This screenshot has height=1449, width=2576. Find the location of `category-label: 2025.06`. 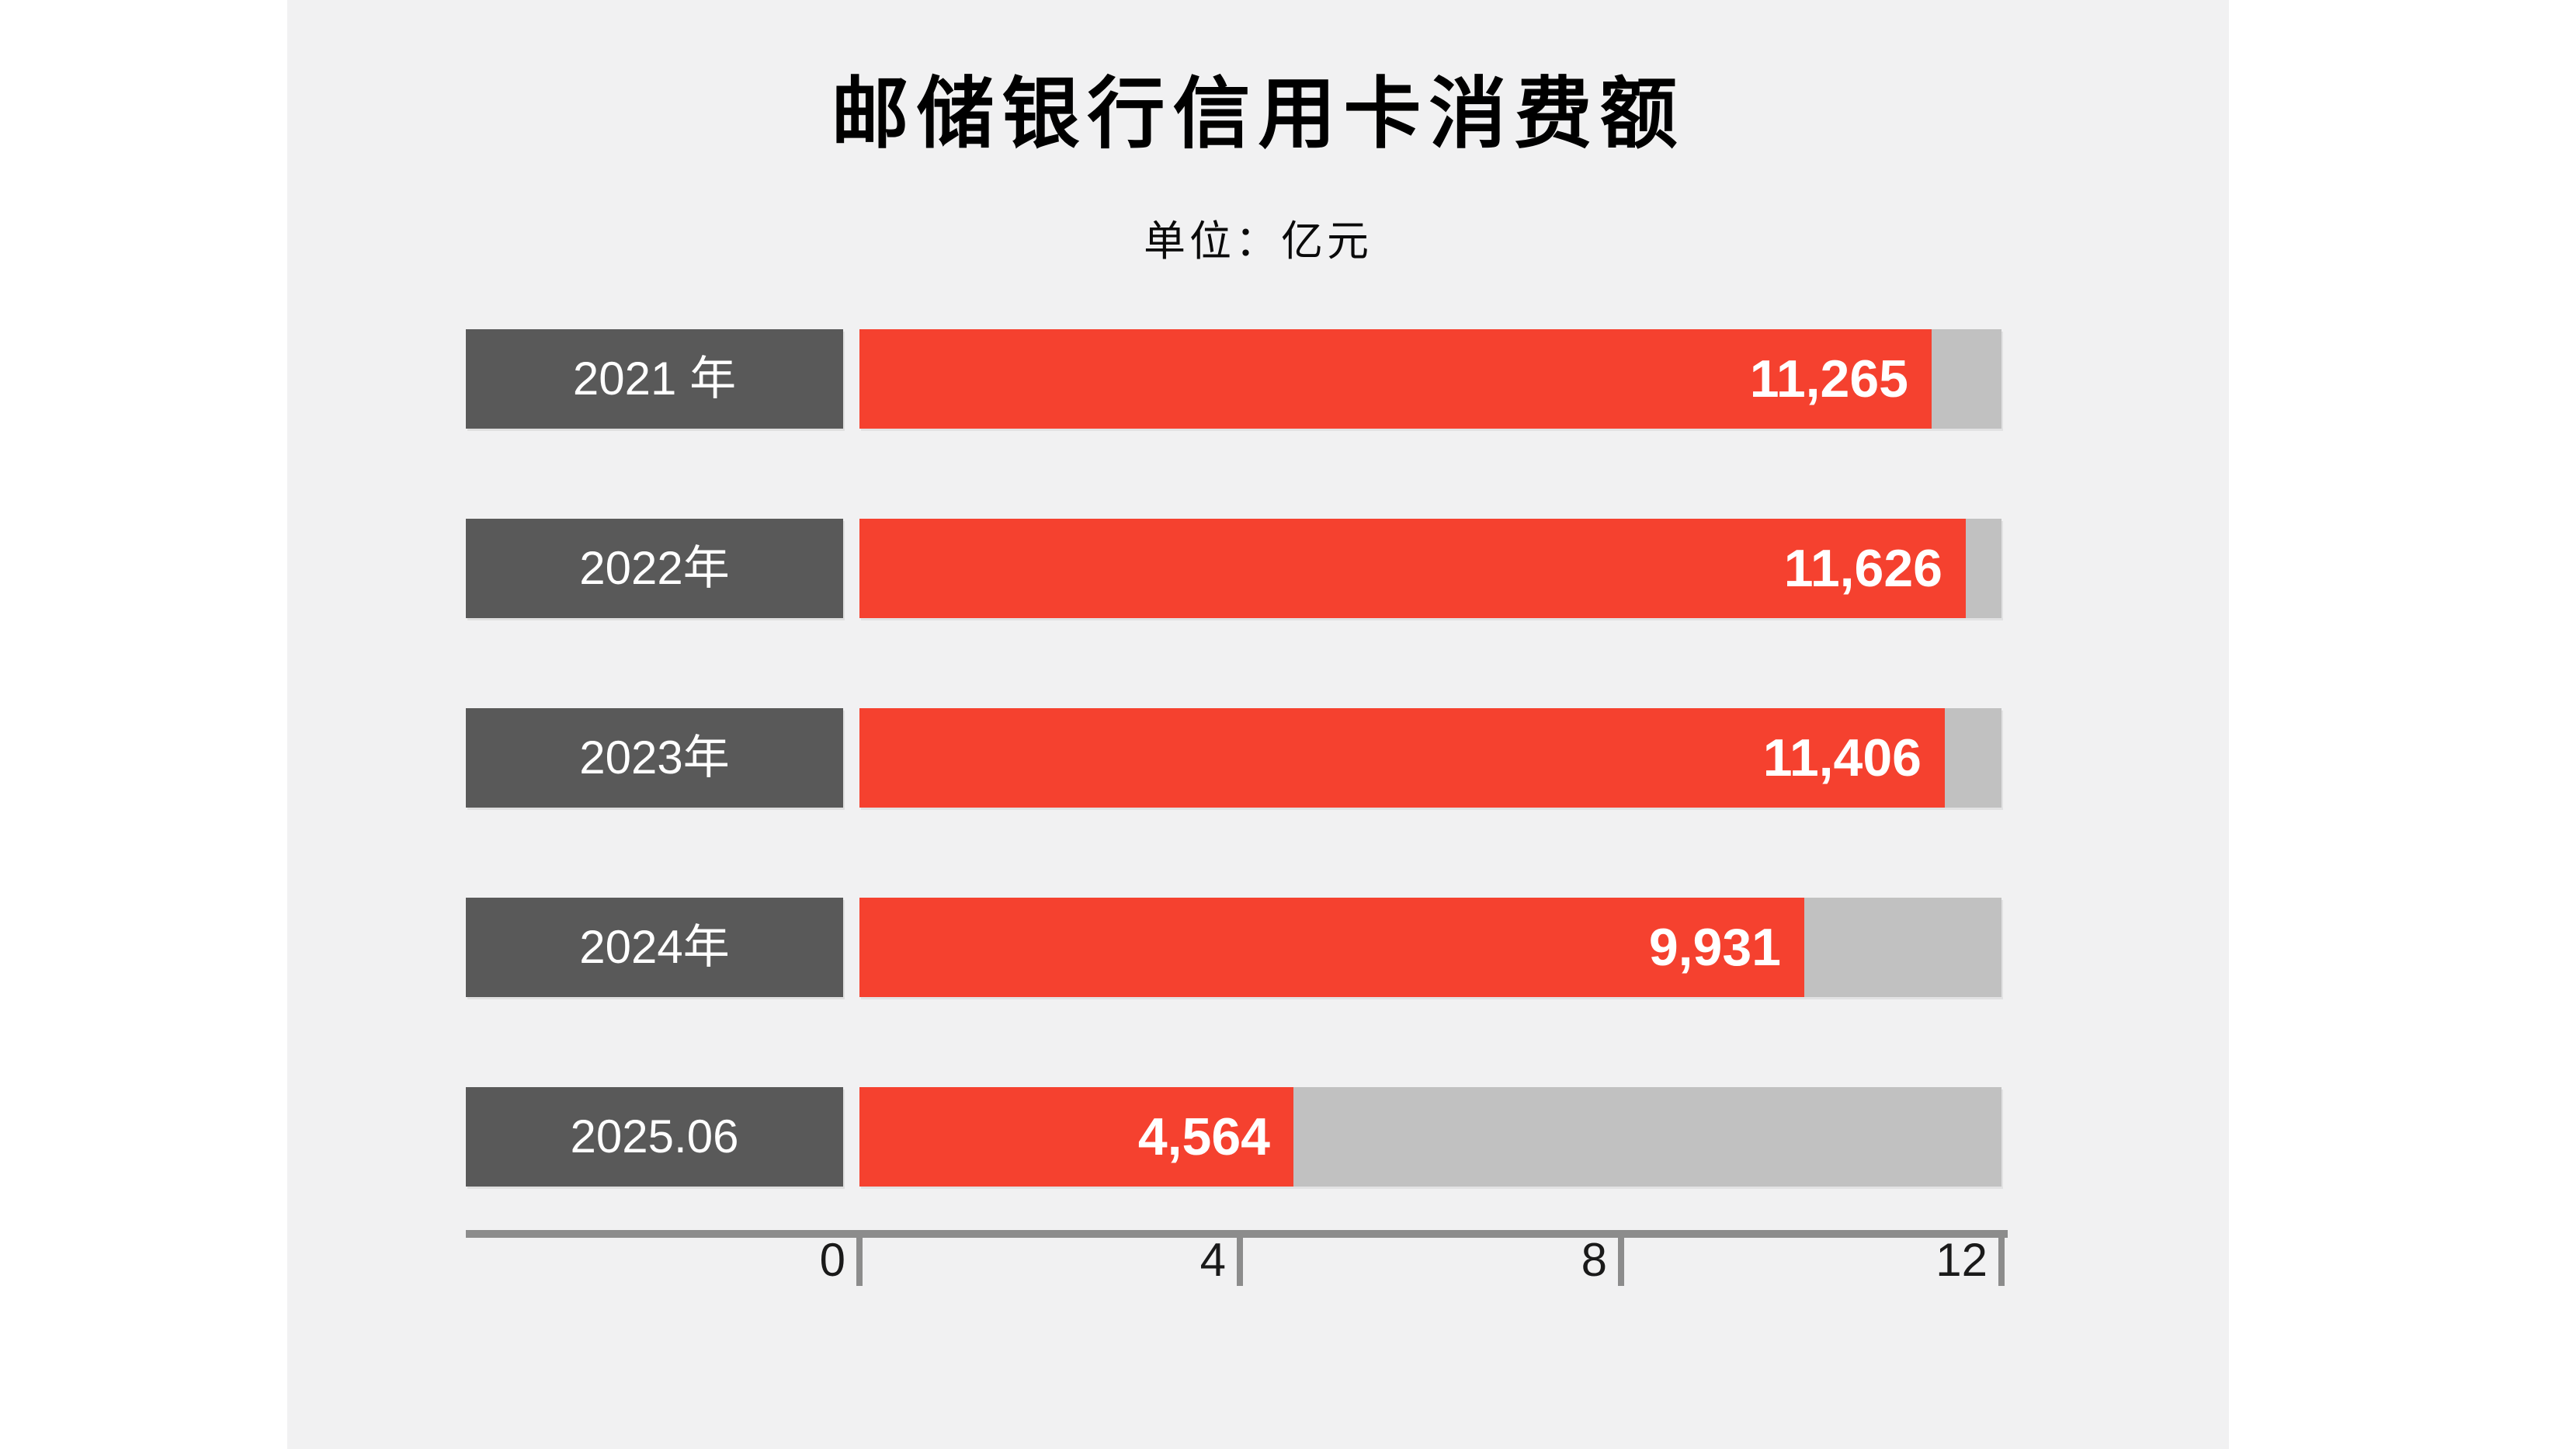

category-label: 2025.06 is located at coordinates (654, 1136).